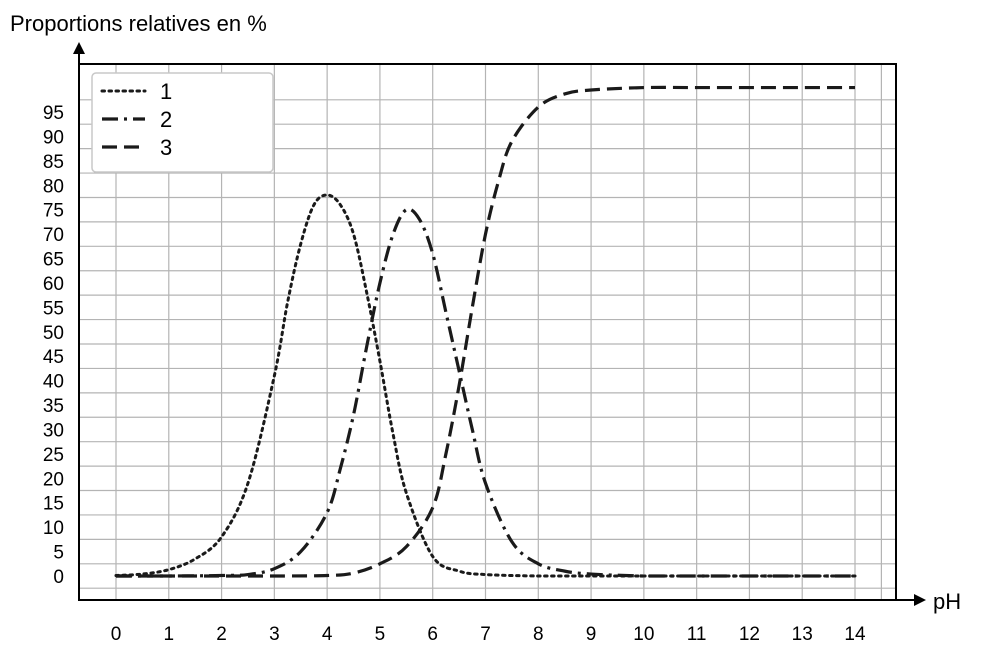  I want to click on legend-box, so click(182, 122).